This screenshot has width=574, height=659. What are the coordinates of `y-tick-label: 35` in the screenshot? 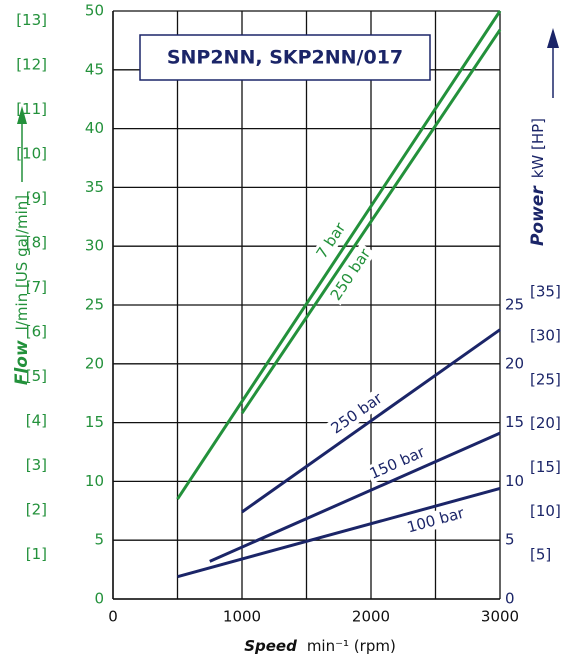 It's located at (94, 187).